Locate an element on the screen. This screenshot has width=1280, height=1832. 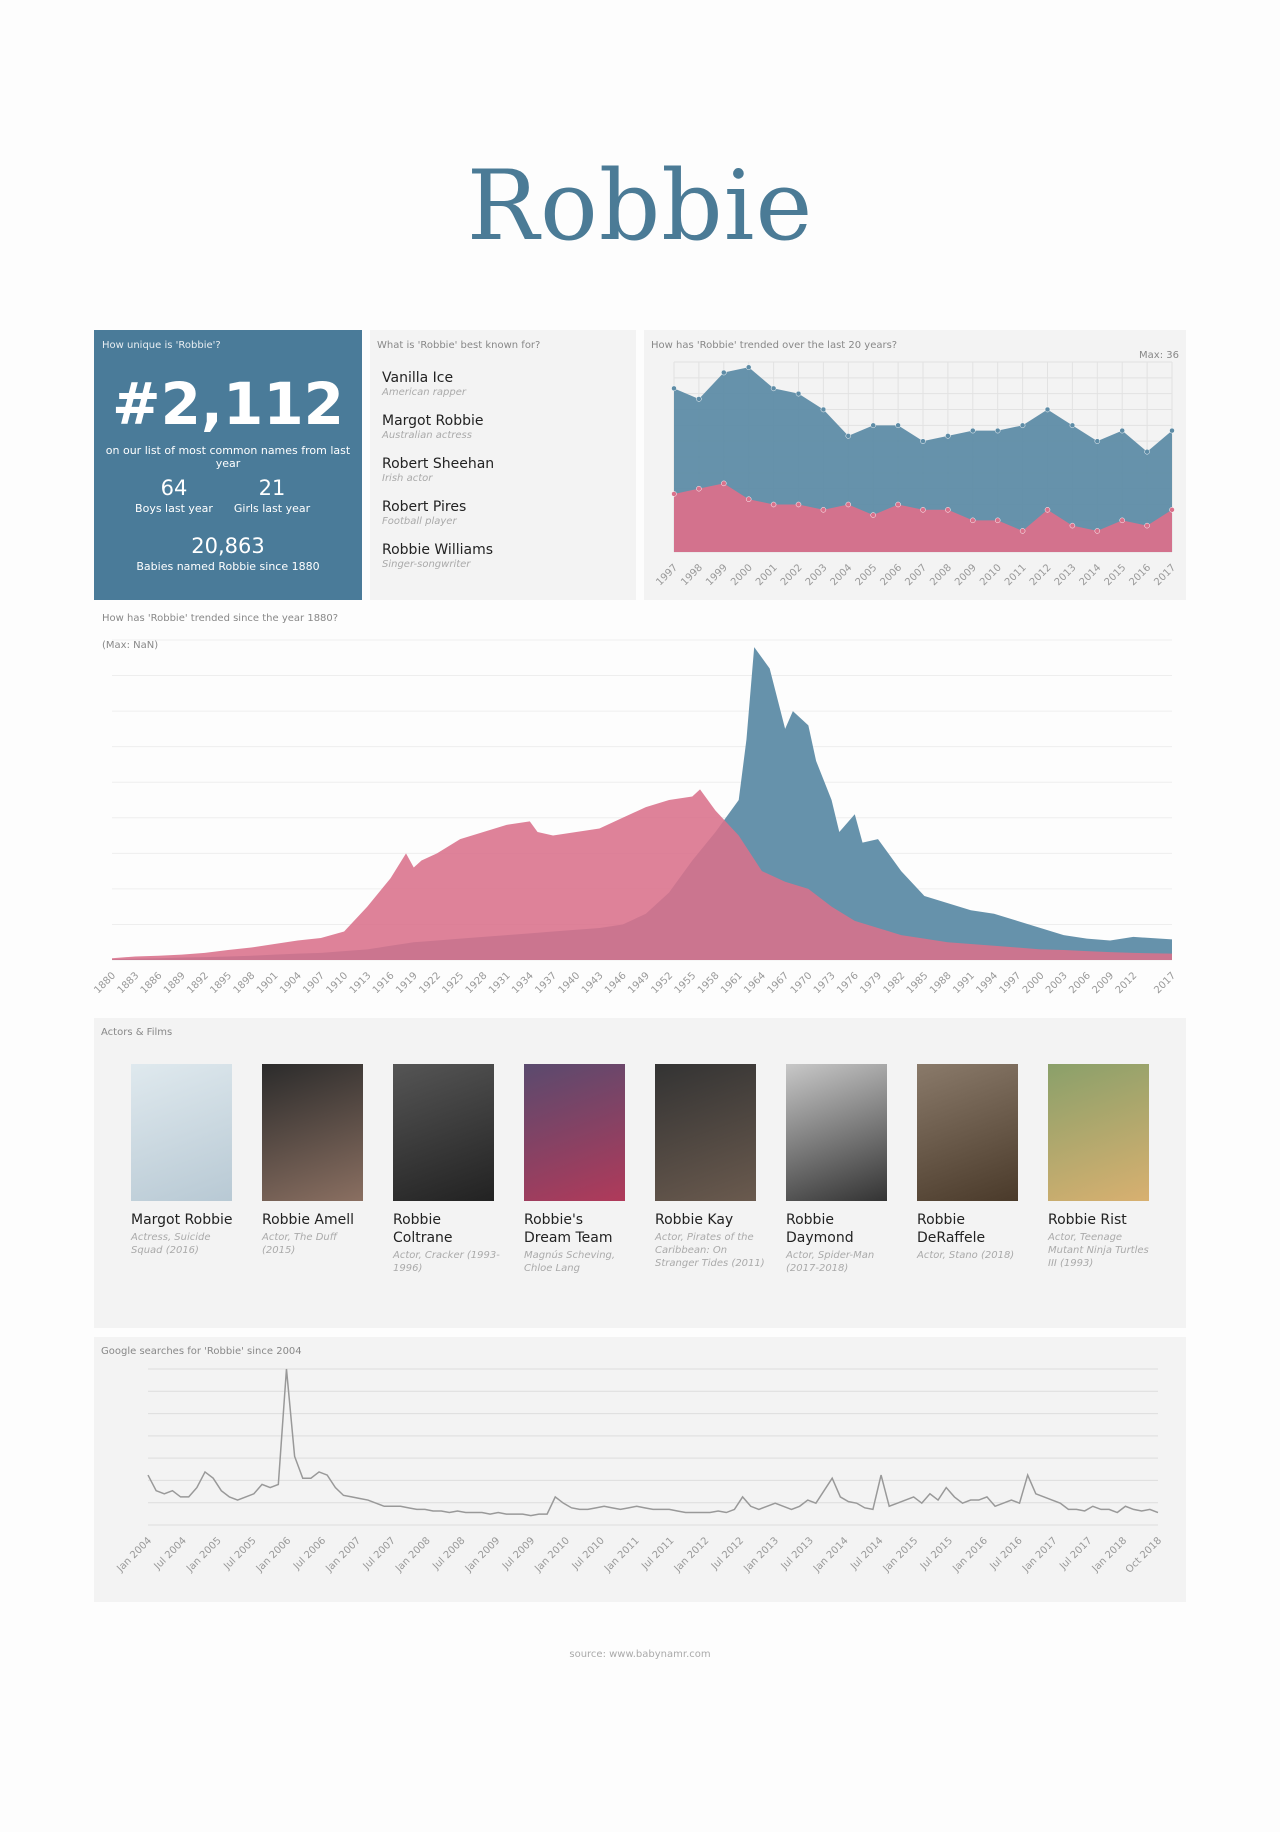
girls-area is located at coordinates (642, 874).